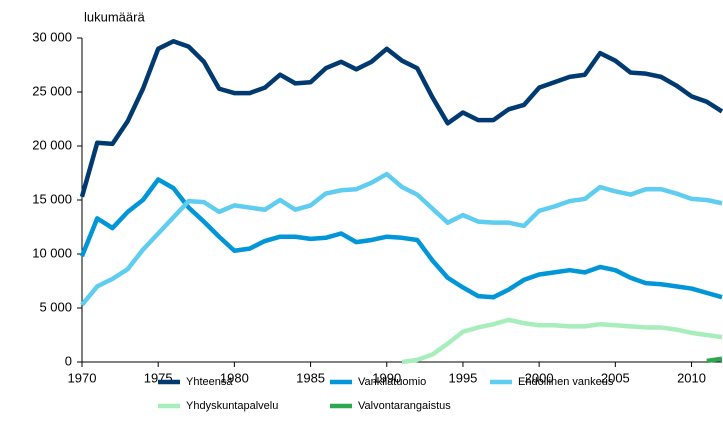 The image size is (723, 444). What do you see at coordinates (386, 377) in the screenshot?
I see `x-tick-label: 1990` at bounding box center [386, 377].